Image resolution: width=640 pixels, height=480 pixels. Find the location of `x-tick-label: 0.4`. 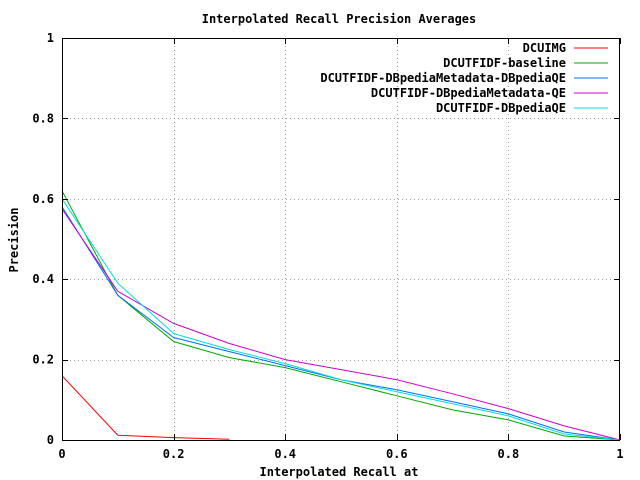

x-tick-label: 0.4 is located at coordinates (285, 454).